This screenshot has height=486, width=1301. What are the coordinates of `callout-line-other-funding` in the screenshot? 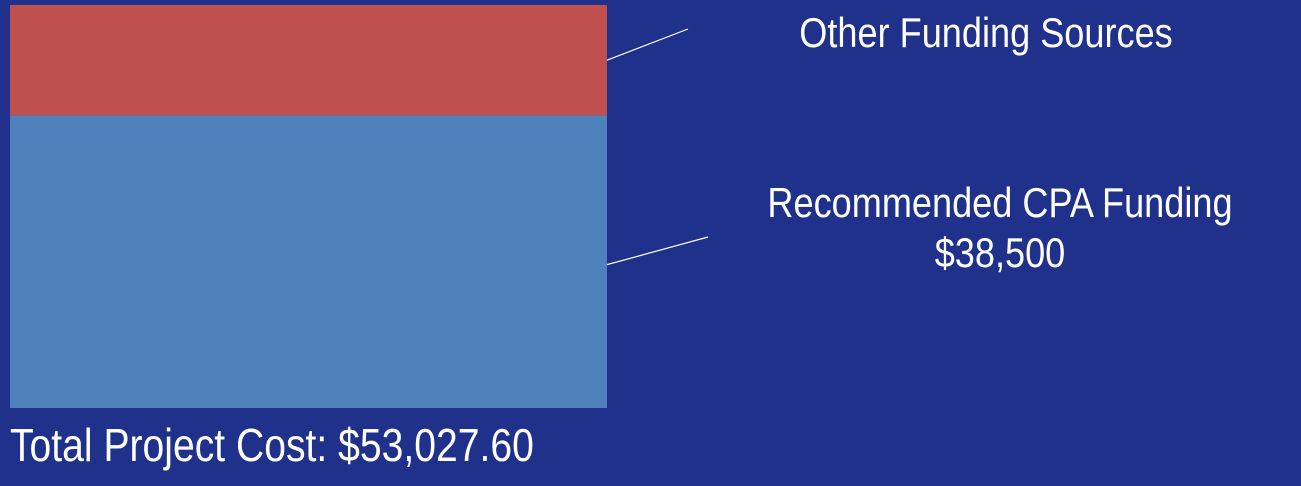 It's located at (647, 44).